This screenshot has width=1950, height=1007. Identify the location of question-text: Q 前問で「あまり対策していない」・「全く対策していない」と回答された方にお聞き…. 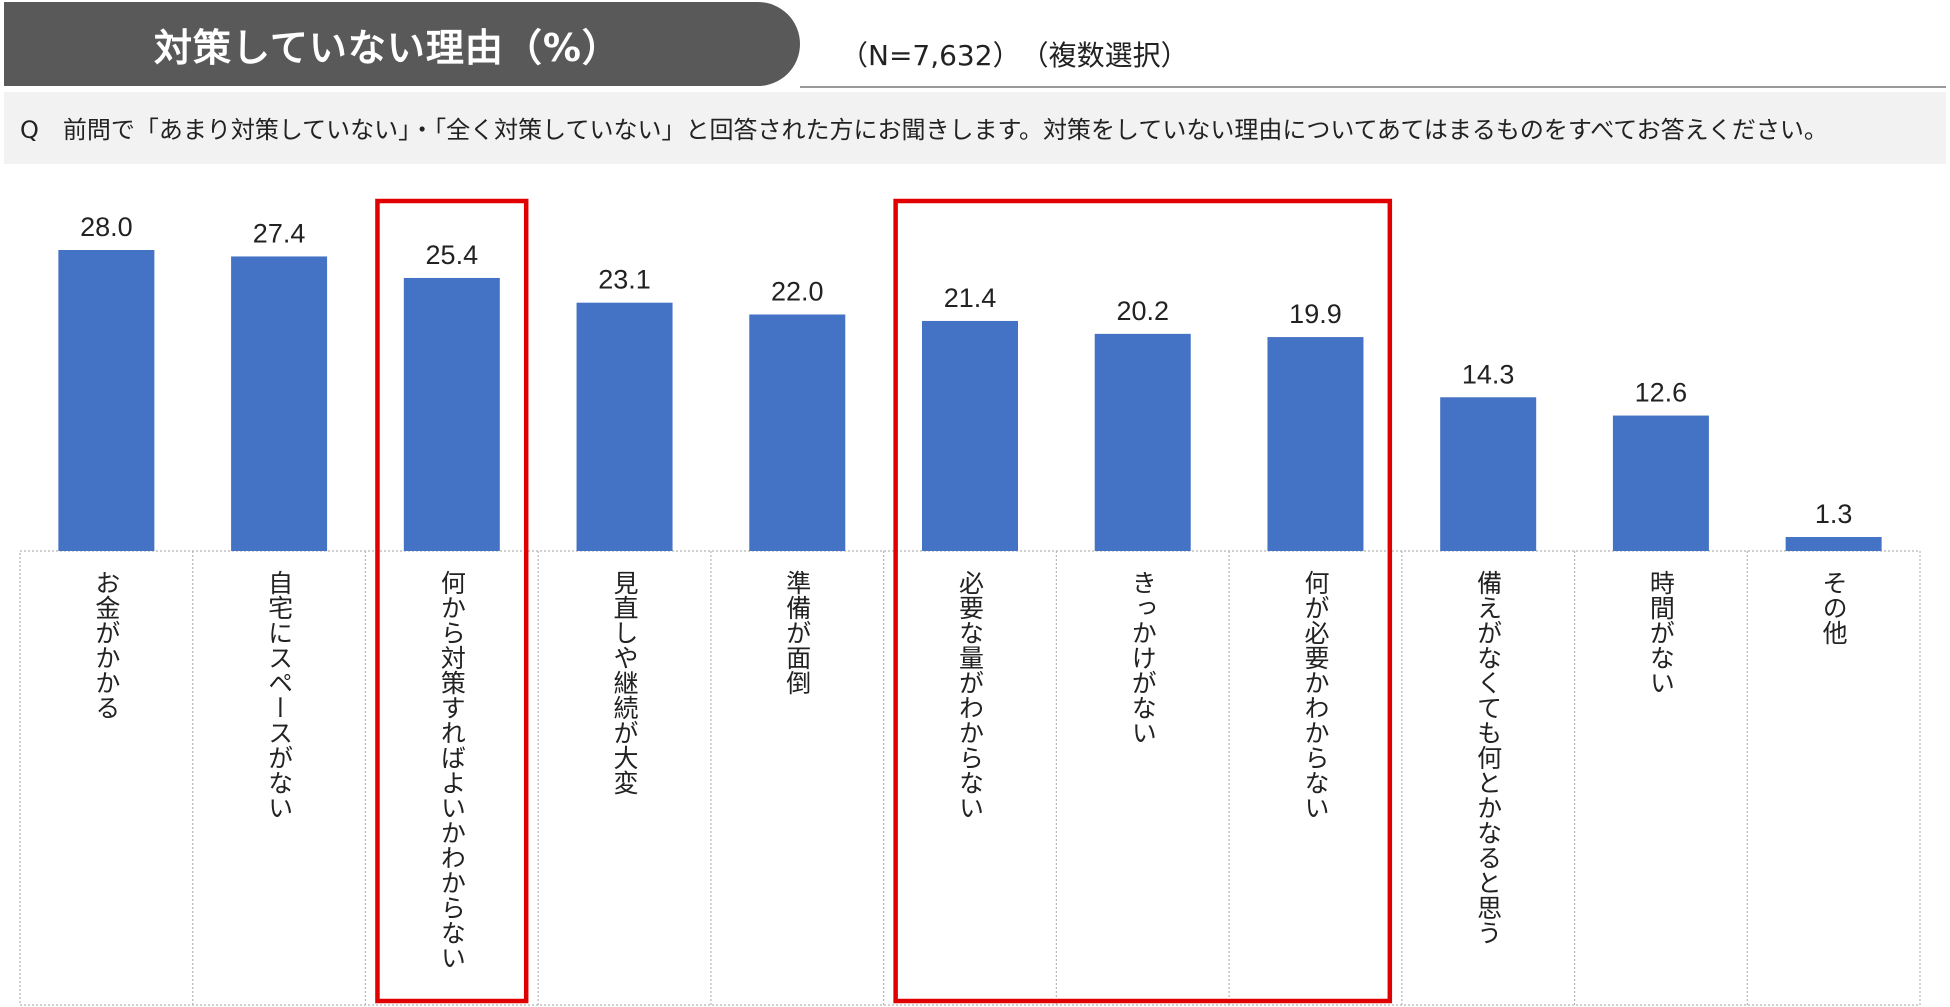
(924, 130).